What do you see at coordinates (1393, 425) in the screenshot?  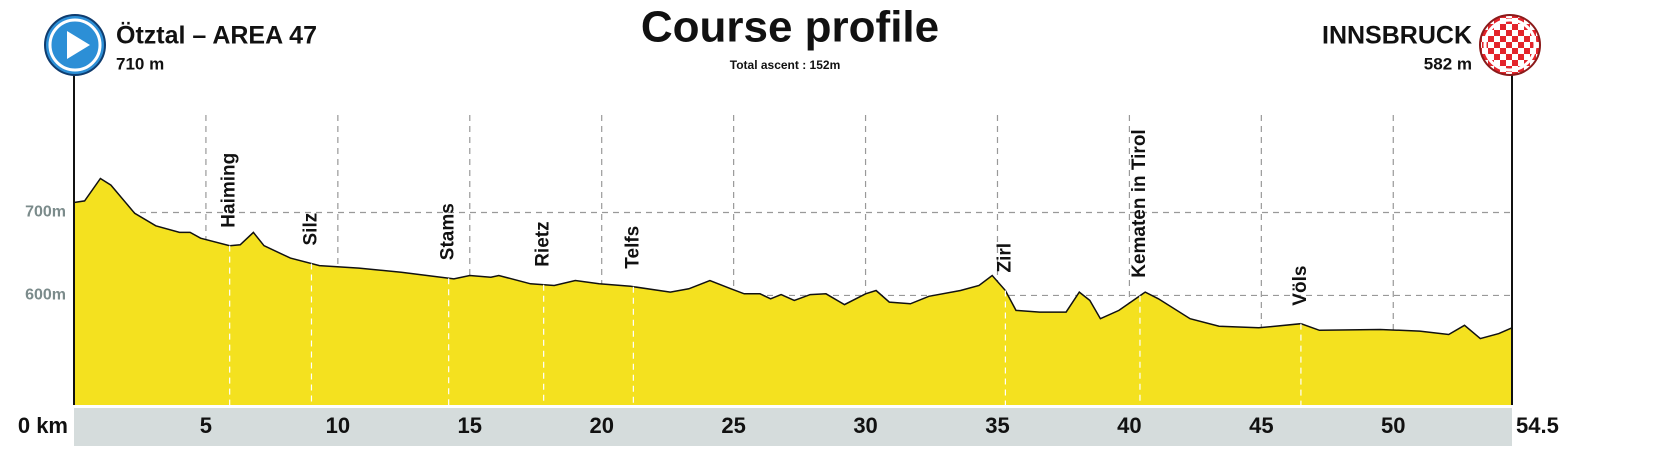 I see `x-tick-label: 50` at bounding box center [1393, 425].